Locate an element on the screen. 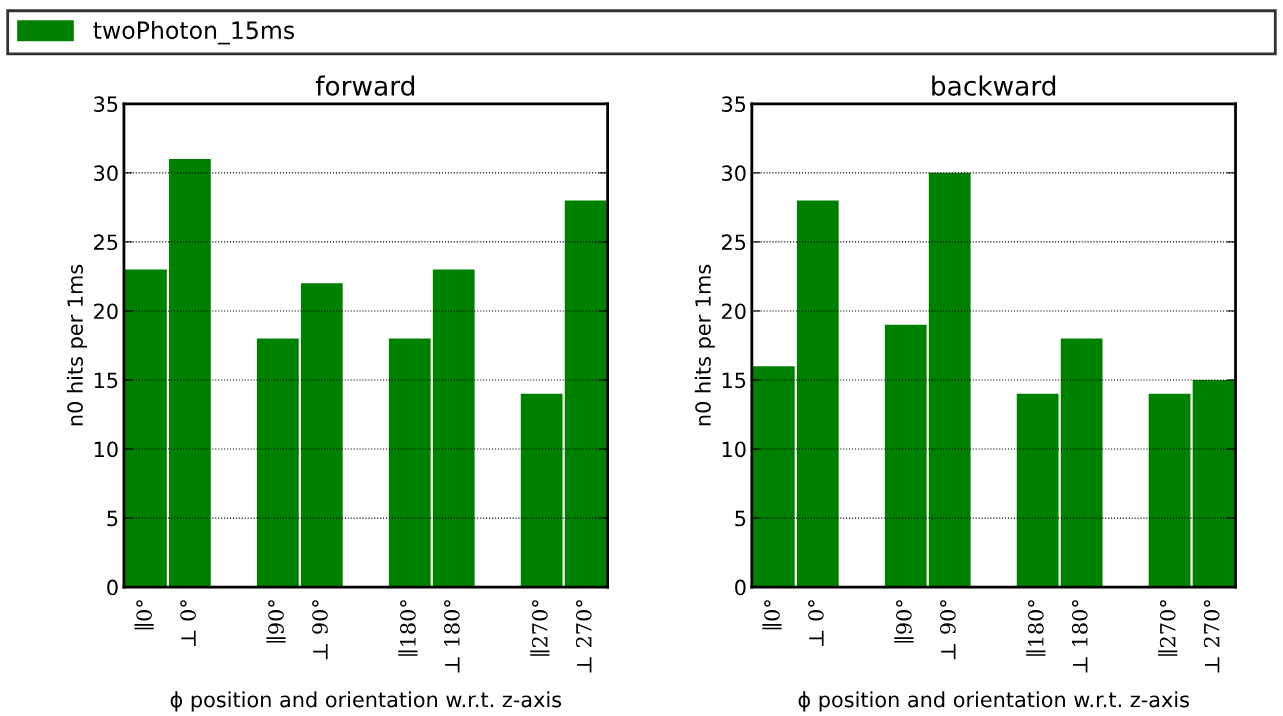 The image size is (1283, 716). chart-title: forward is located at coordinates (364, 85).